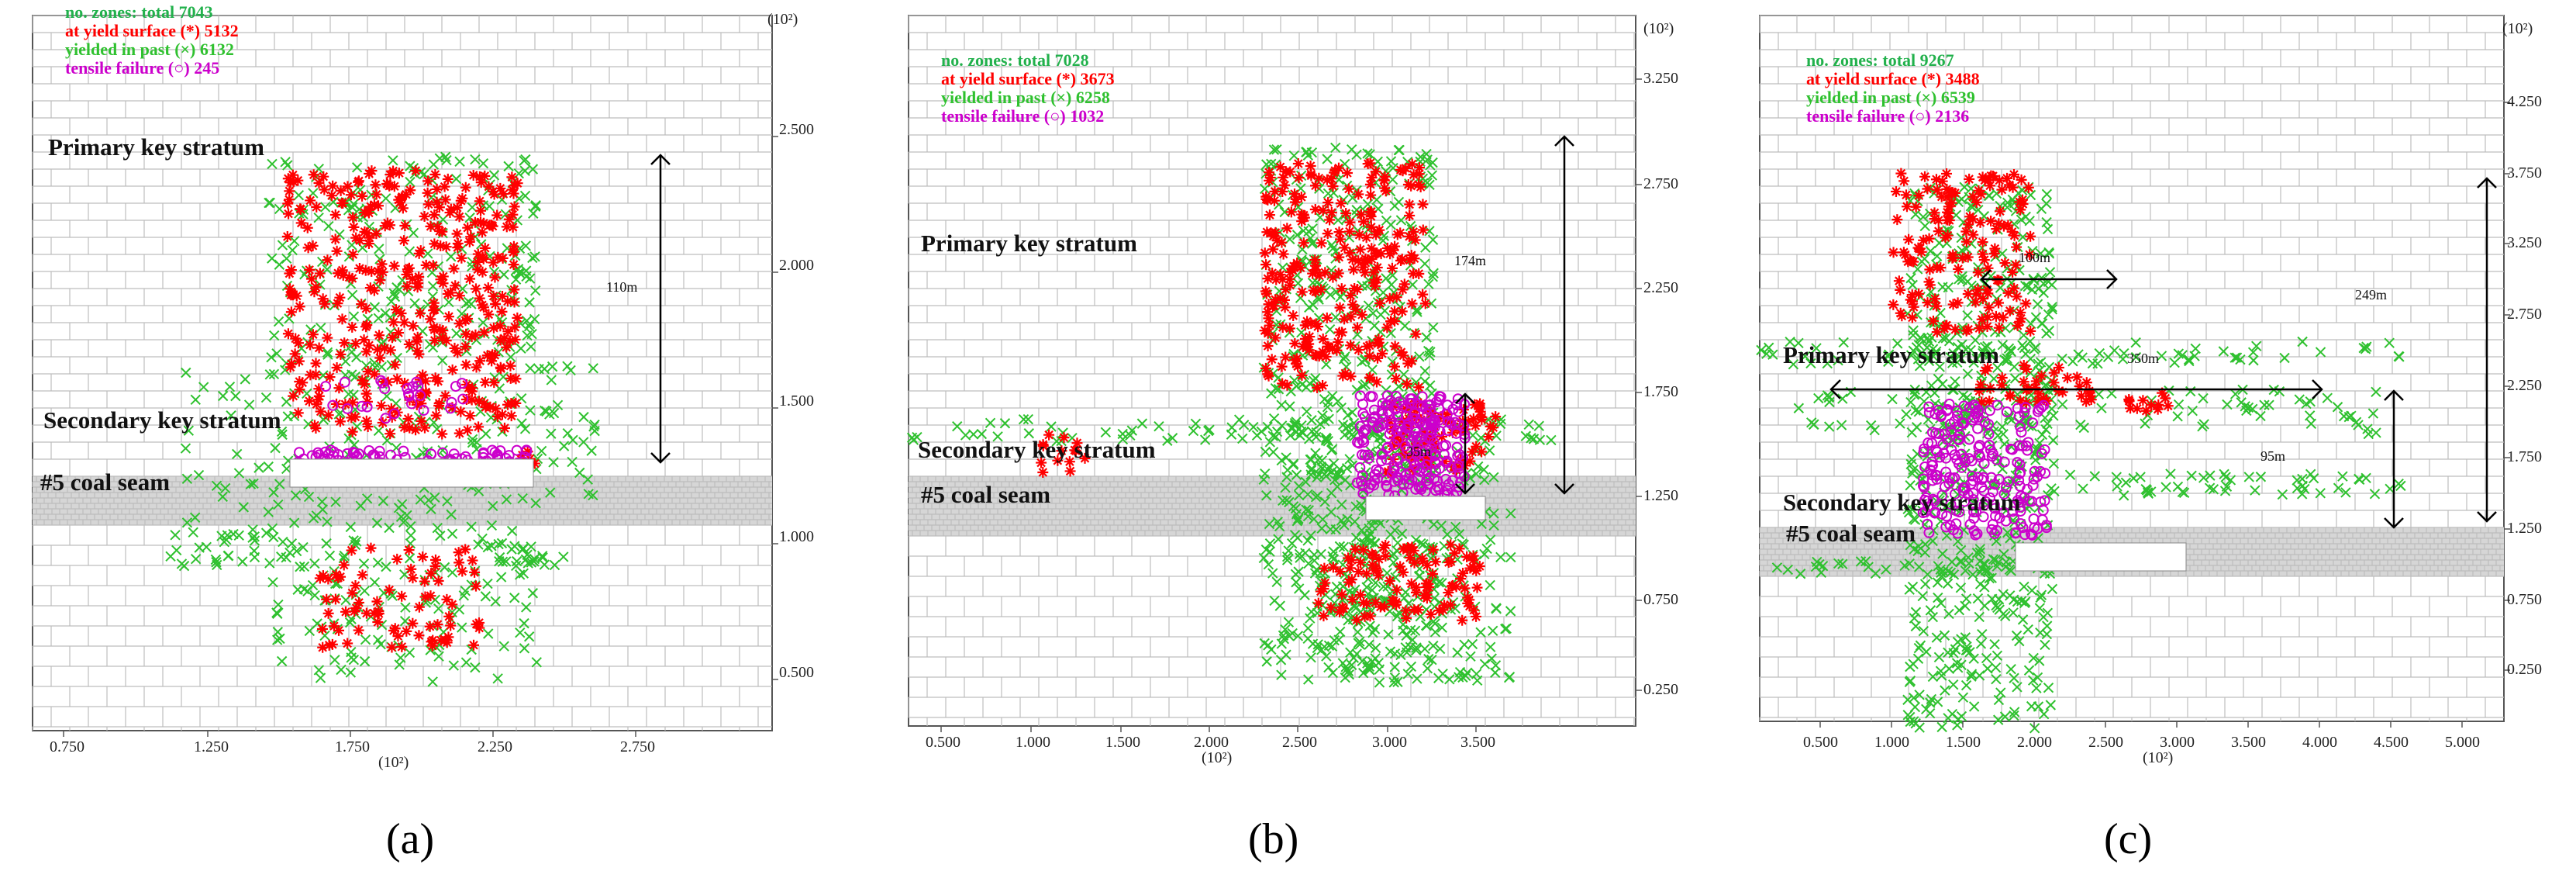  Describe the element at coordinates (394, 399) in the screenshot. I see `magenta-zone` at that location.